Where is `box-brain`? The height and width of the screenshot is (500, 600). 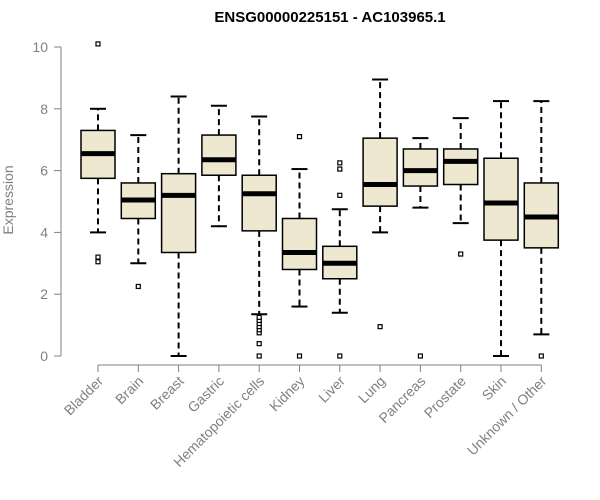 box-brain is located at coordinates (138, 212).